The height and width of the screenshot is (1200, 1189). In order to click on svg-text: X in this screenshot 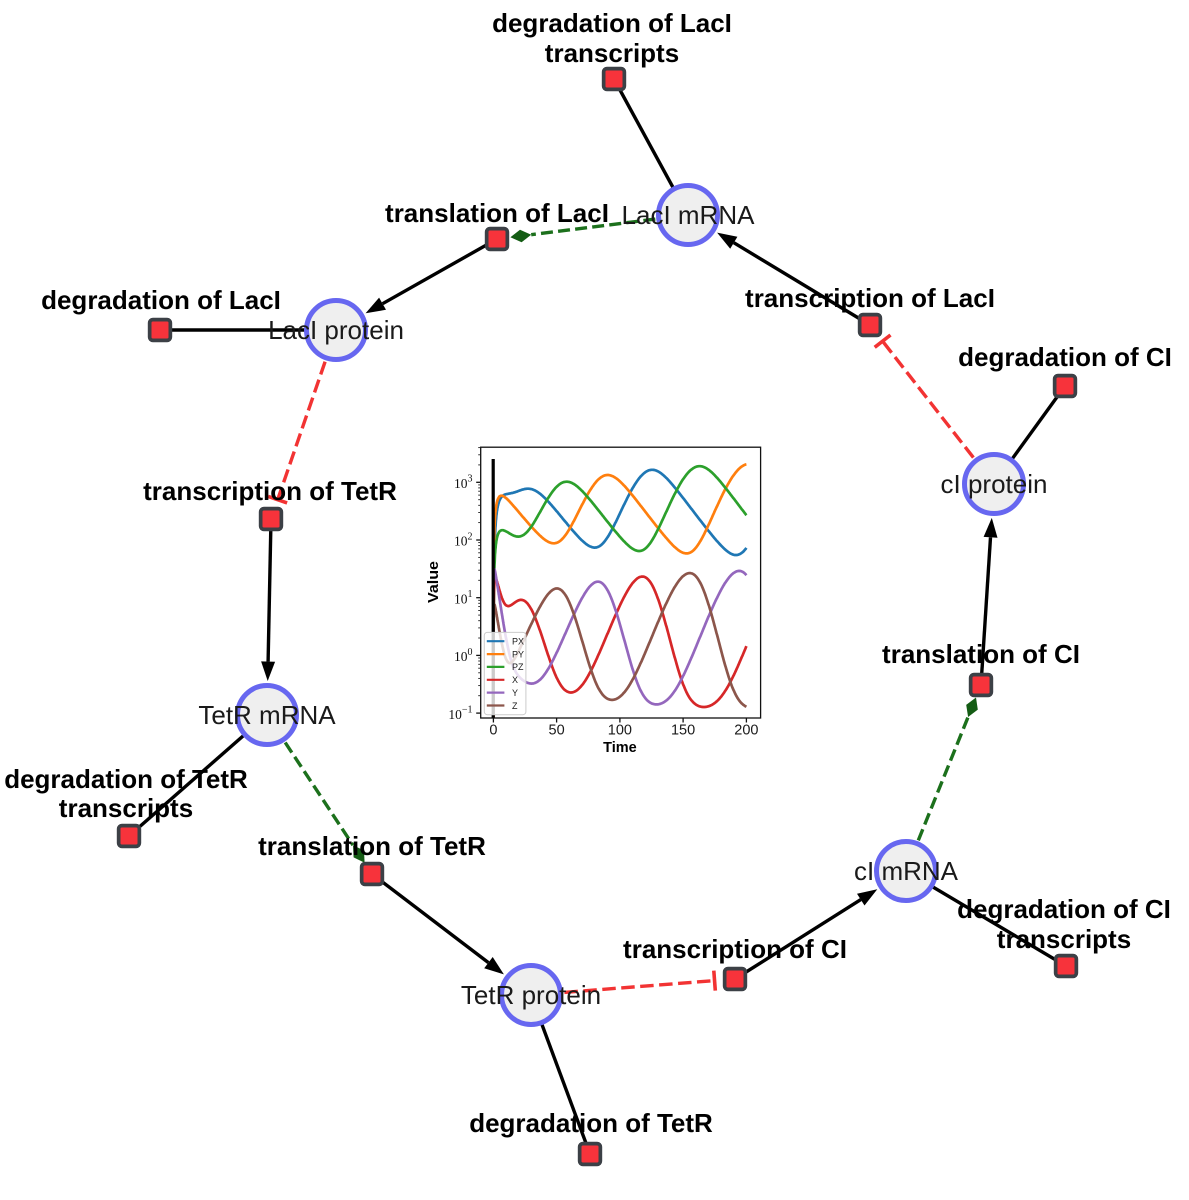, I will do `click(515, 680)`.